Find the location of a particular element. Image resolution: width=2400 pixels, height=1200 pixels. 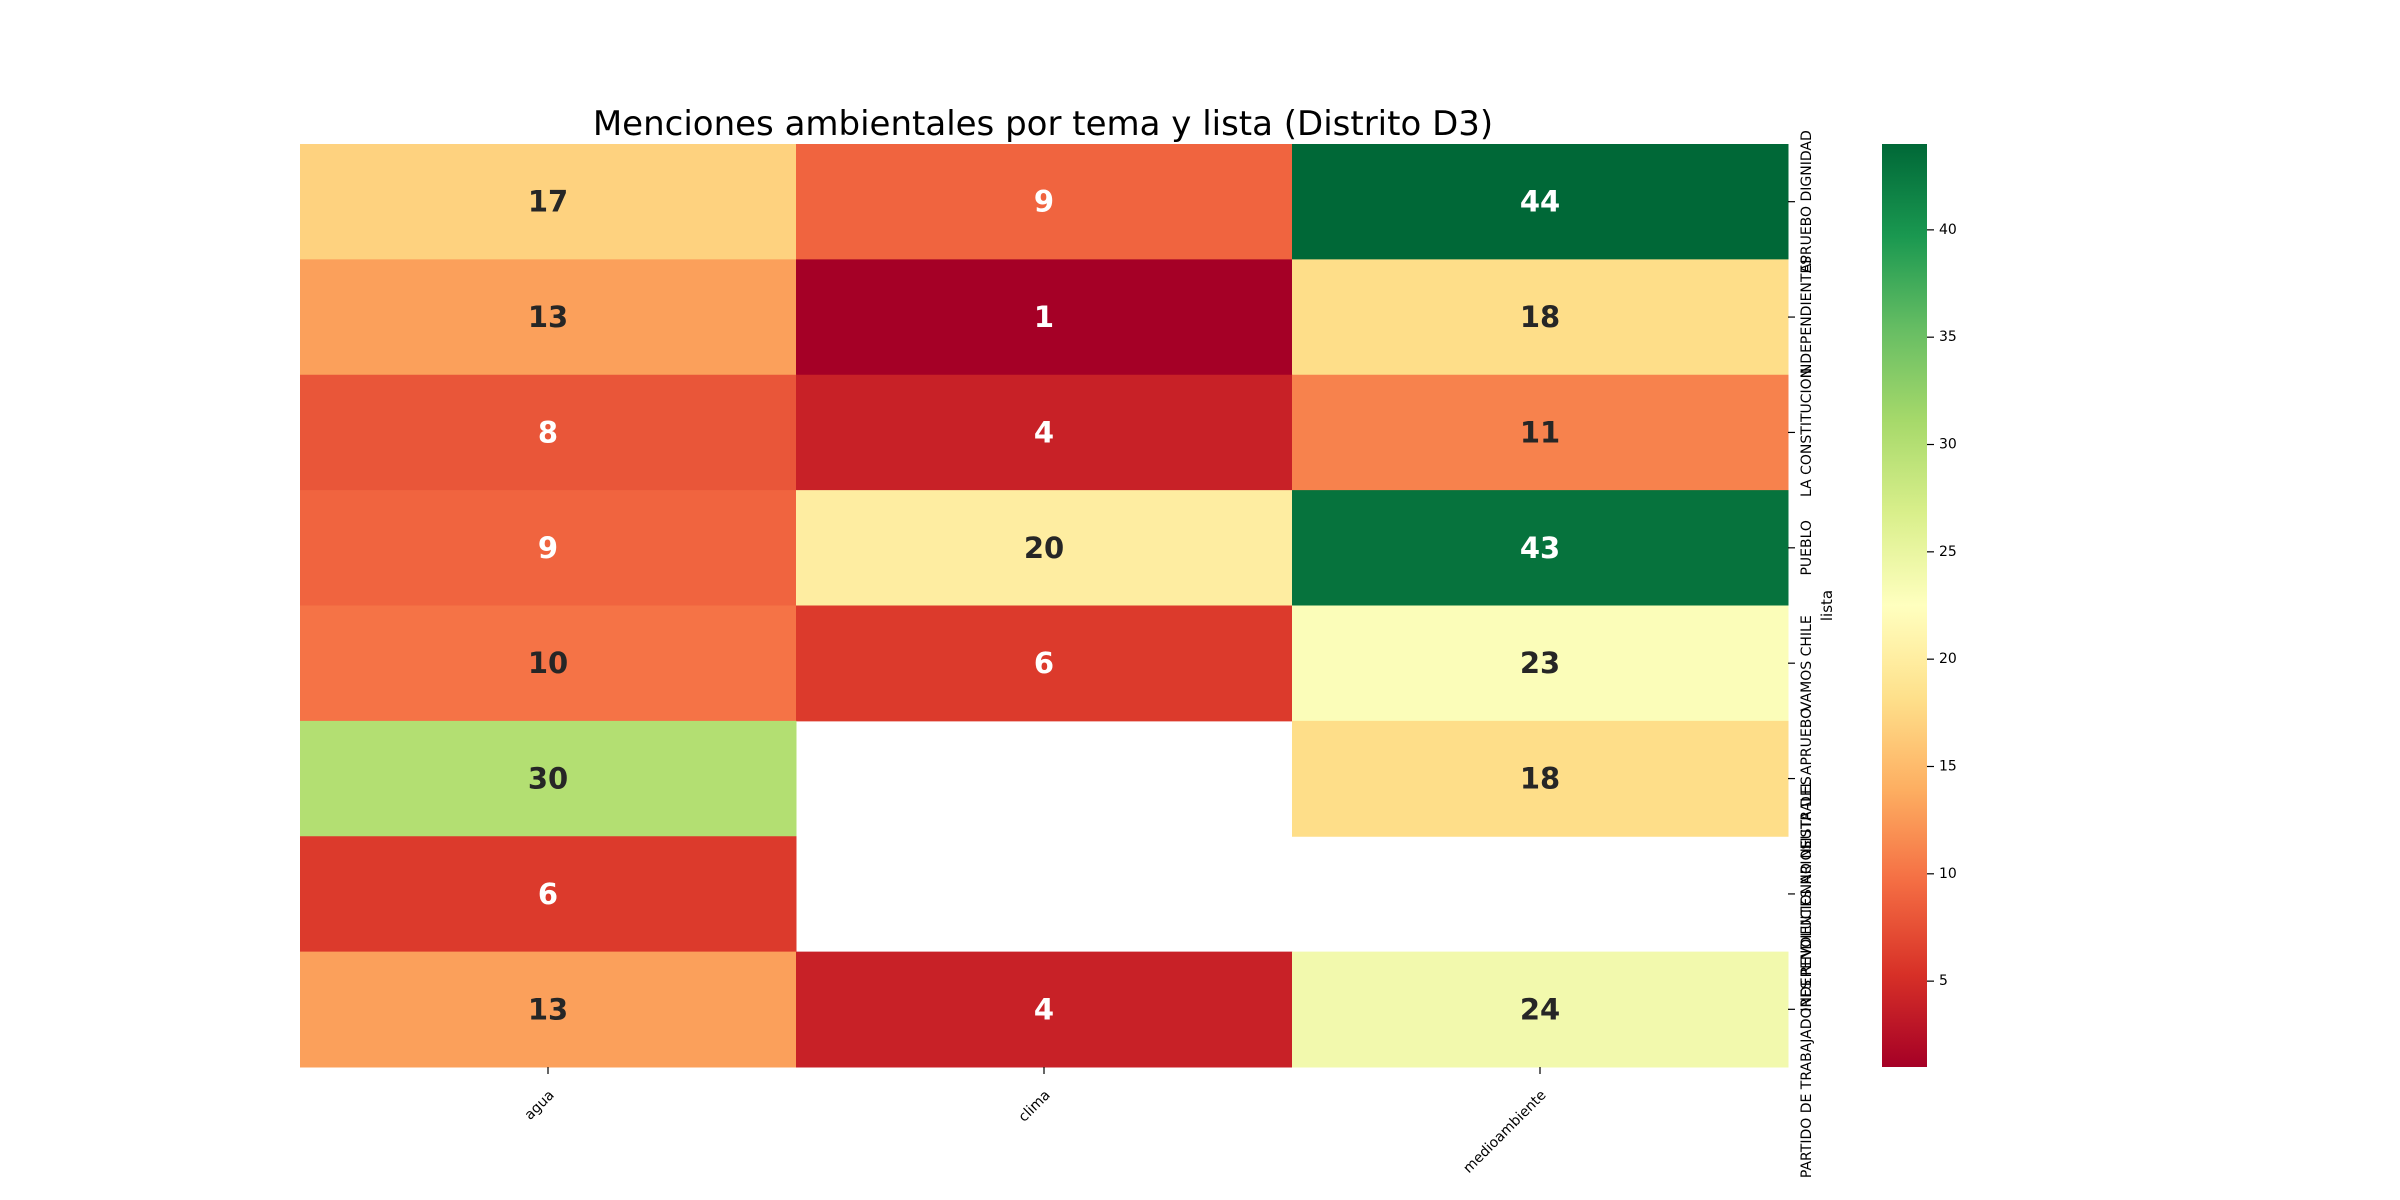

colorbar-tick-label: 20 is located at coordinates (1948, 659).